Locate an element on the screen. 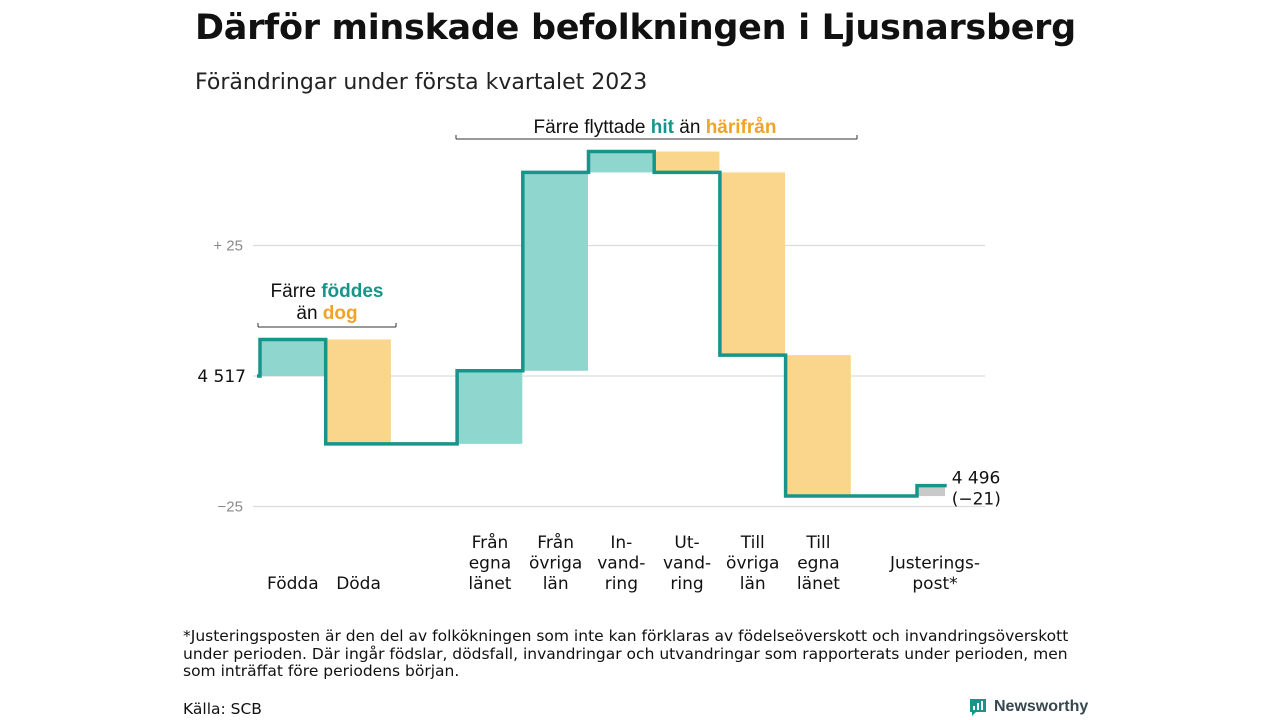 This screenshot has width=1280, height=720. annotation-text: Färre flyttade hit än härifrån is located at coordinates (655, 127).